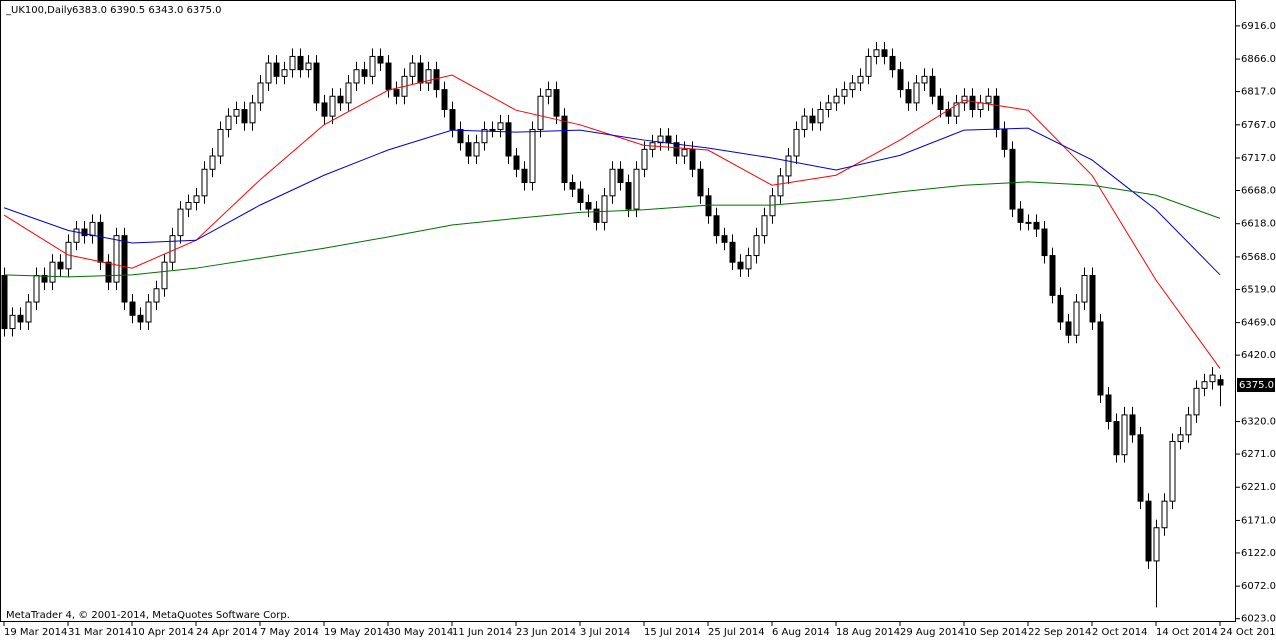 The width and height of the screenshot is (1276, 641). Describe the element at coordinates (99, 632) in the screenshot. I see `x-tick-label: 31 Mar 2014` at that location.